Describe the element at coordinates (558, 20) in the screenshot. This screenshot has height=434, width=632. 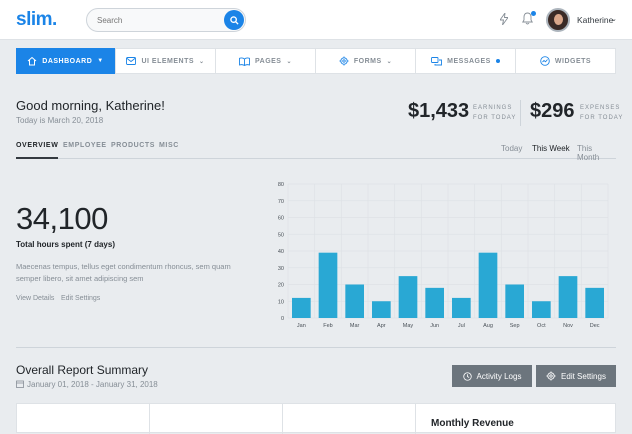
I see `avatar` at that location.